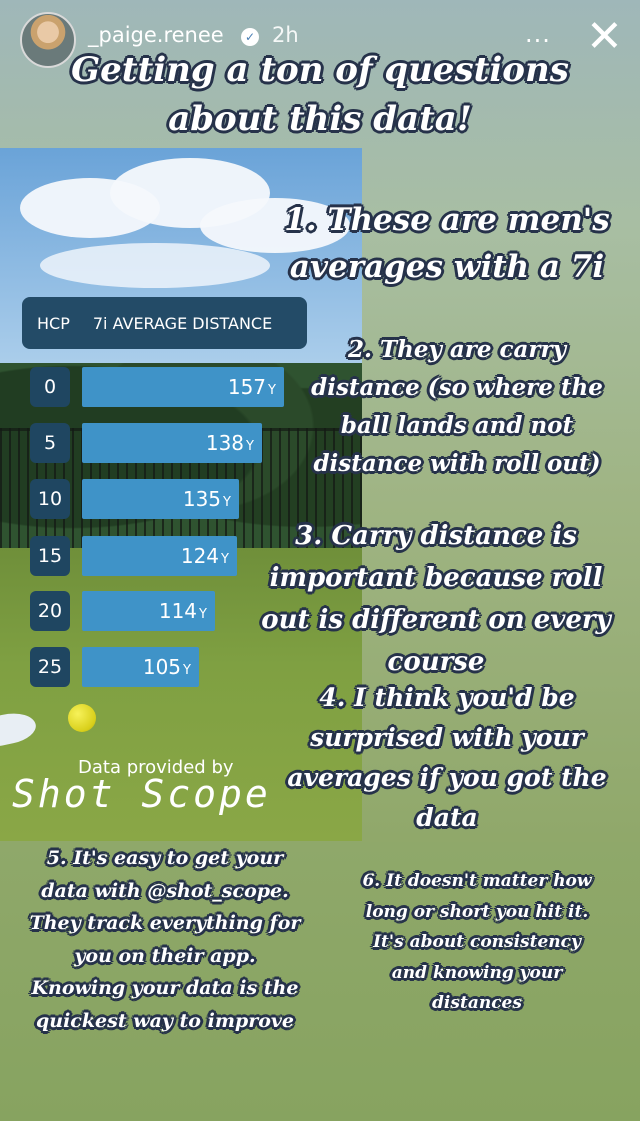  What do you see at coordinates (285, 35) in the screenshot?
I see `timestamp: 2h` at bounding box center [285, 35].